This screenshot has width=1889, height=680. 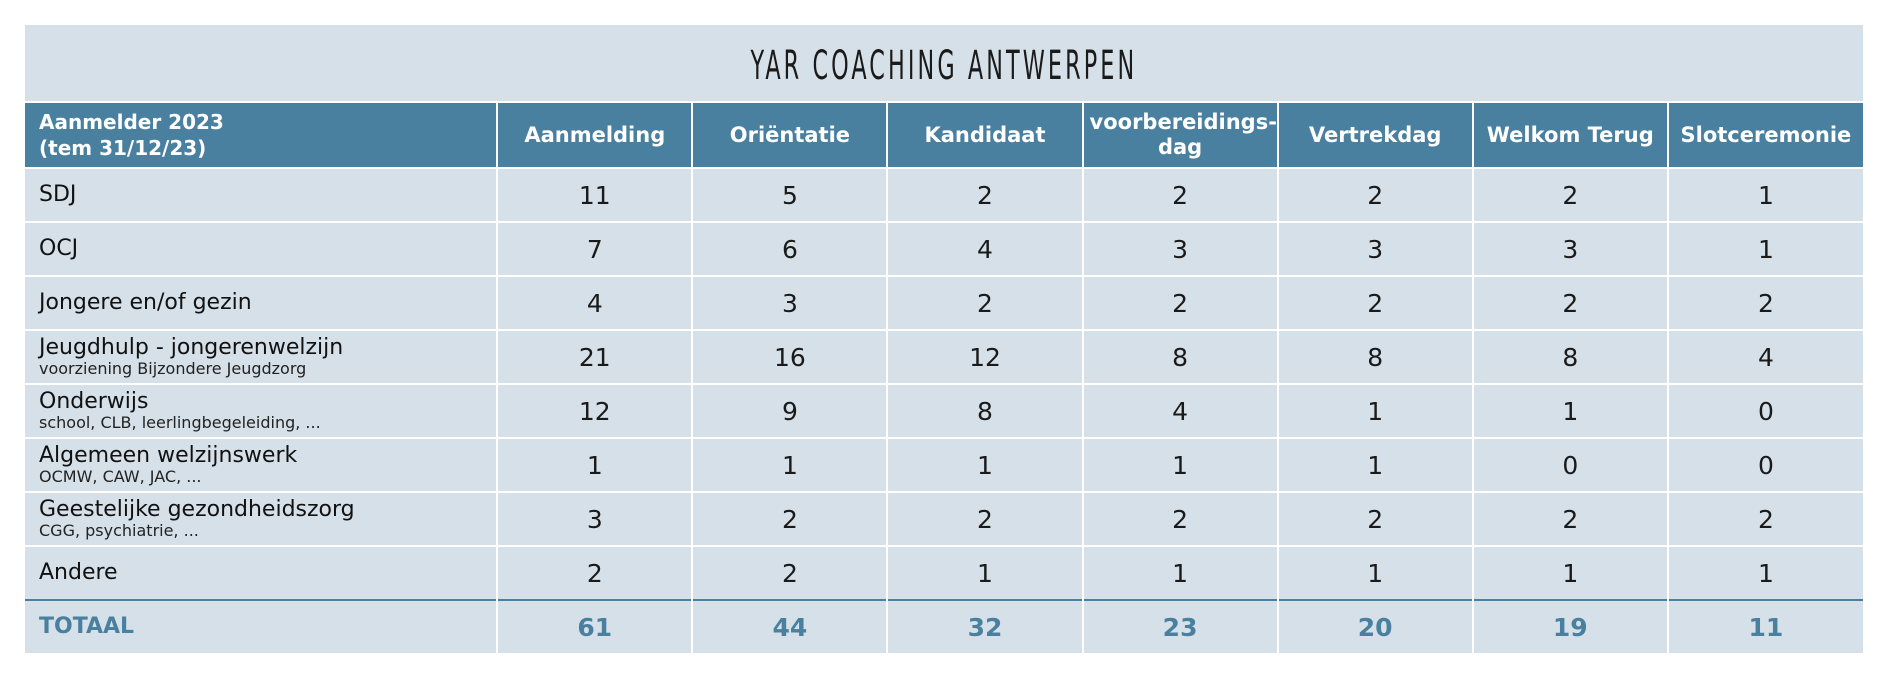 What do you see at coordinates (262, 248) in the screenshot?
I see `row-label-cell: OCJ` at bounding box center [262, 248].